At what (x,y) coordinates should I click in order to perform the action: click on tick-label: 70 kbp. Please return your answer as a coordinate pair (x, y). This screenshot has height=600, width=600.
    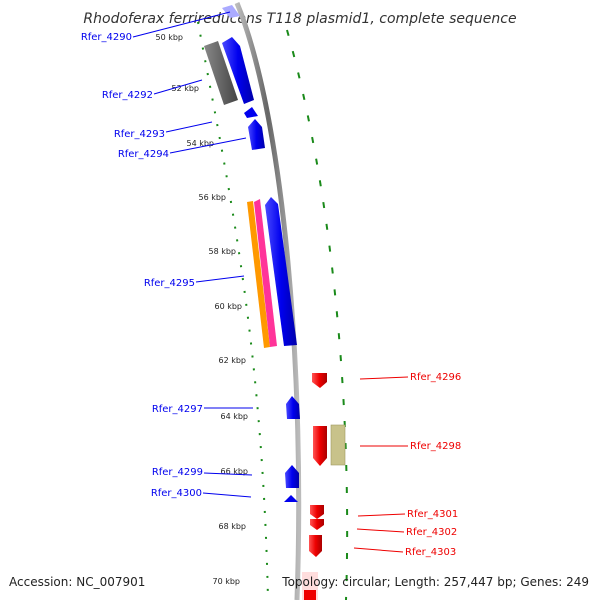
    Looking at the image, I should click on (226, 581).